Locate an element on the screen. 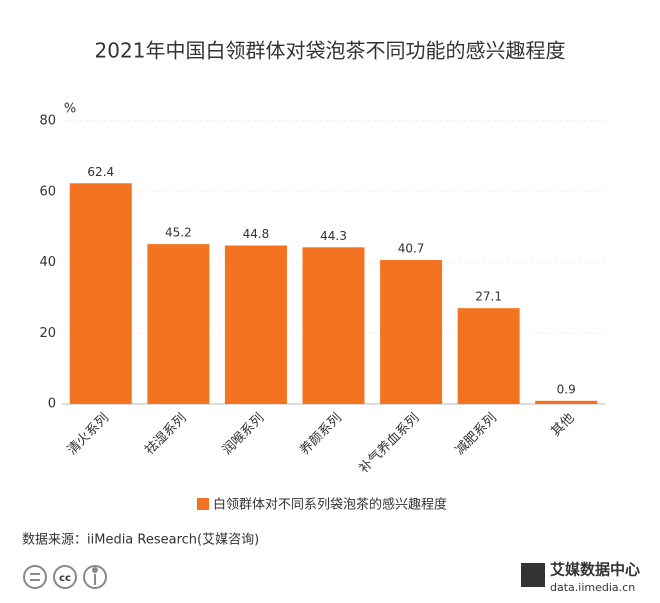 Image resolution: width=660 pixels, height=603 pixels. license-label: cc is located at coordinates (65, 578).